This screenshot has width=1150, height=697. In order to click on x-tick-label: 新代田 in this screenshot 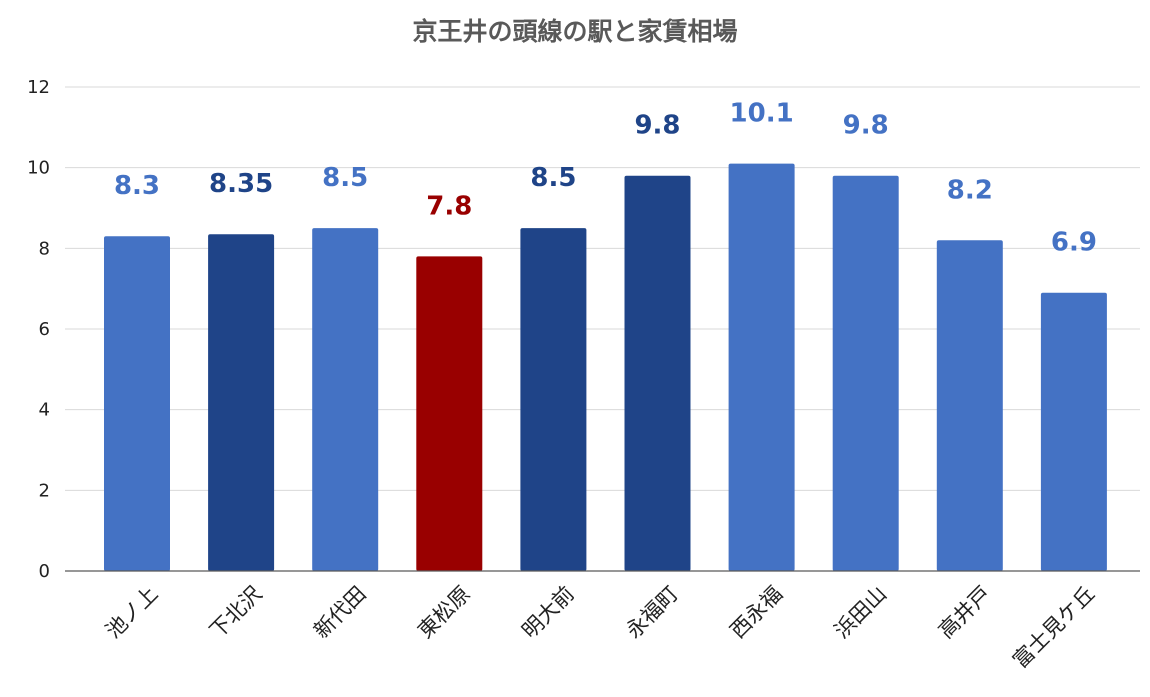, I will do `click(340, 613)`.